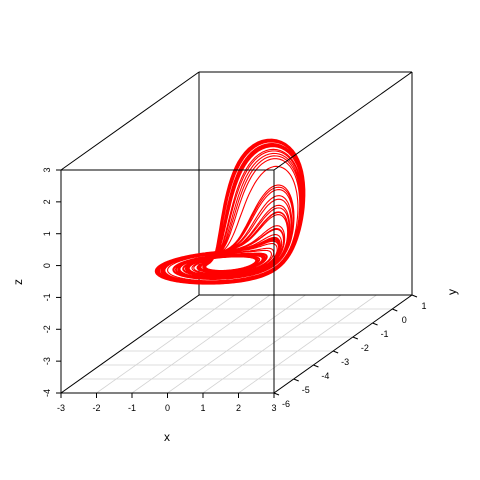 This screenshot has height=480, width=480. What do you see at coordinates (306, 390) in the screenshot?
I see `y-tick-label: -5` at bounding box center [306, 390].